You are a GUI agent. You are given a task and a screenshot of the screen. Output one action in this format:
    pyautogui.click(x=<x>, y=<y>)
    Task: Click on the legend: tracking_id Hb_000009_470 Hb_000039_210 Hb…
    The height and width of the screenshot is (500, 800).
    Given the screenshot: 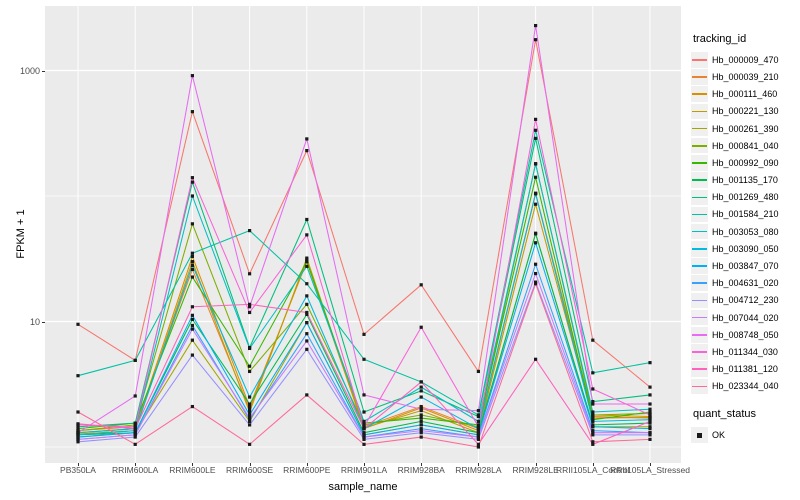 What is the action you would take?
    pyautogui.click(x=745, y=238)
    